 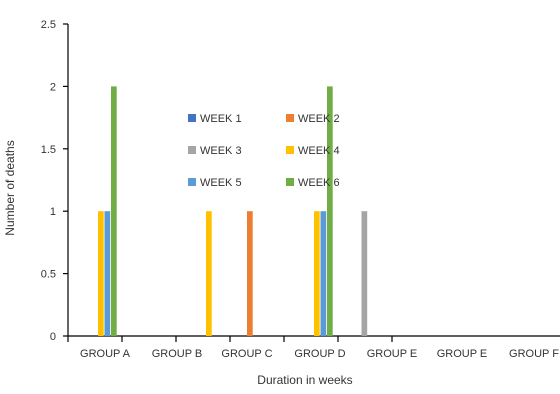 I want to click on legend-label: WEEK 3, so click(x=221, y=151).